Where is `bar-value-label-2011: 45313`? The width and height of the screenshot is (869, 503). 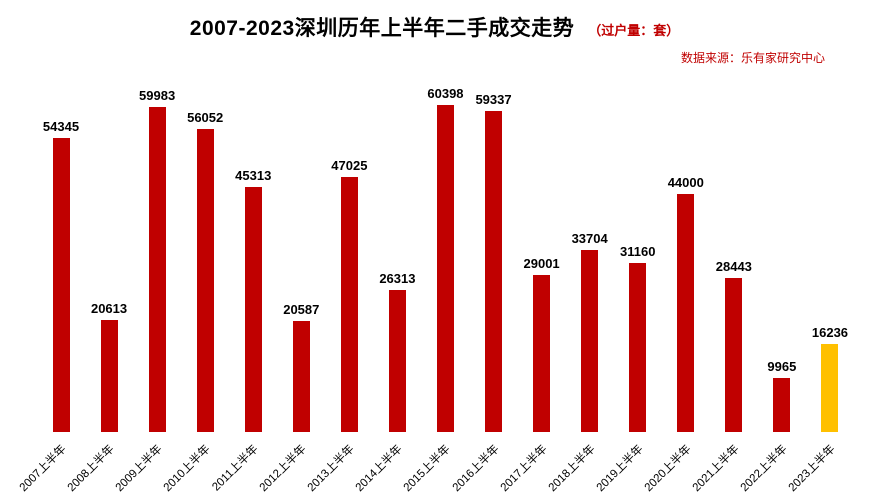 bar-value-label-2011: 45313 is located at coordinates (253, 175).